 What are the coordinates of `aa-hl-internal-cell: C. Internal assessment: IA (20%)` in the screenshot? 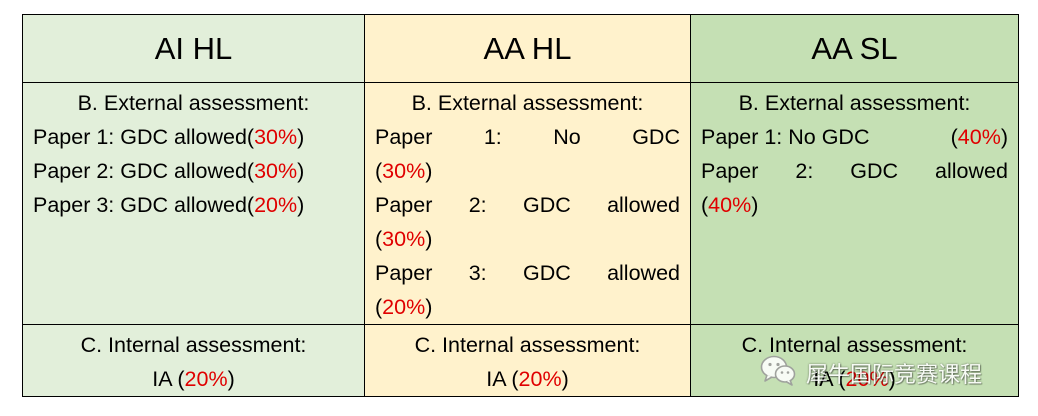 It's located at (527, 360).